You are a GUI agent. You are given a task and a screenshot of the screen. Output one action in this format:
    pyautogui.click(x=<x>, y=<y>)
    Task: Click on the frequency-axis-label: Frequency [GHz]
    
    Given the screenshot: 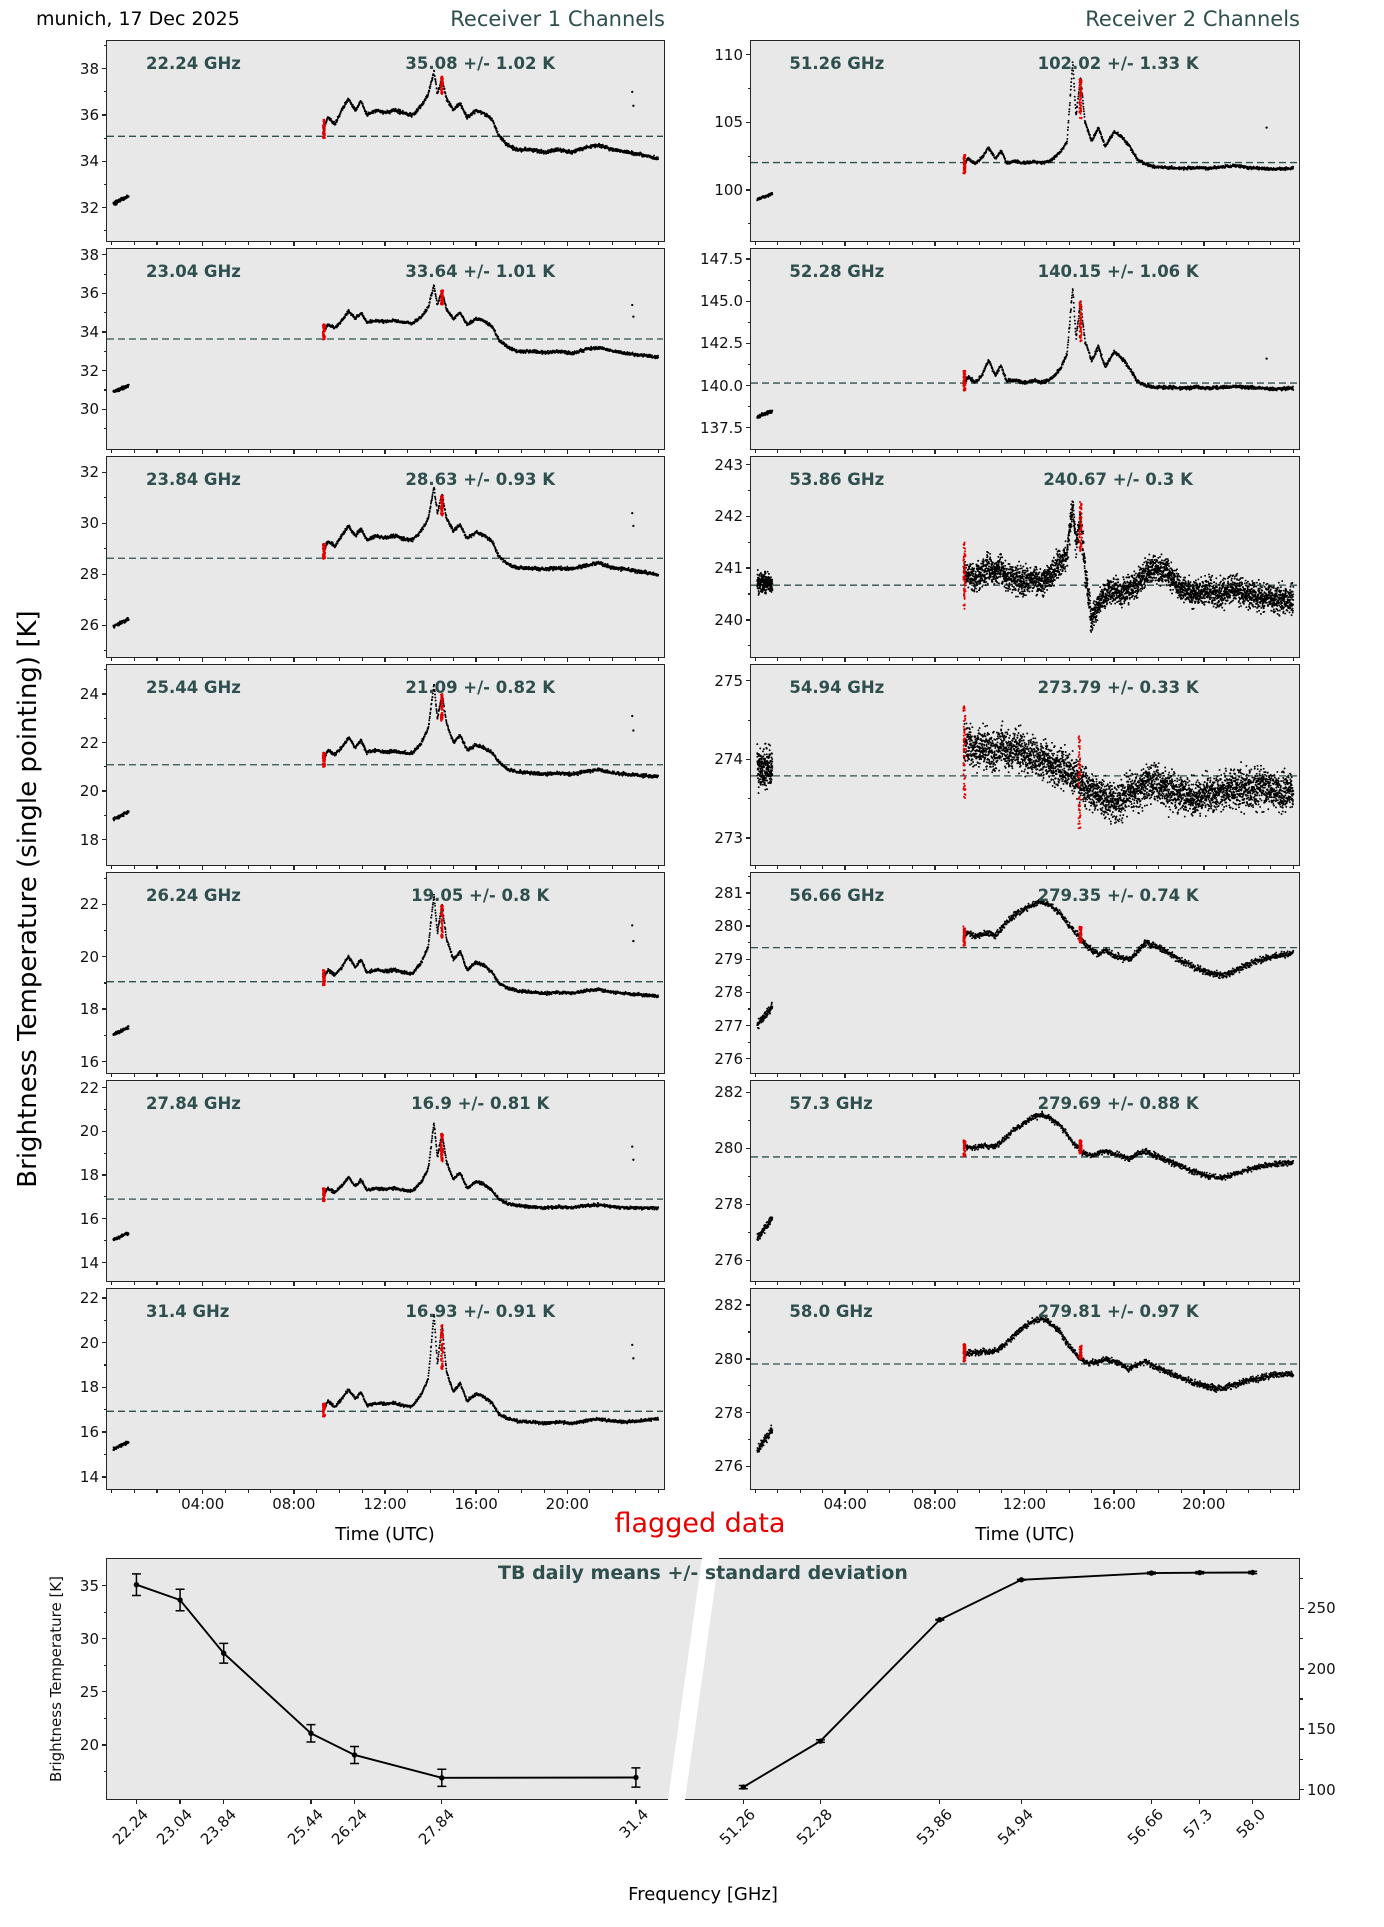 What is the action you would take?
    pyautogui.click(x=703, y=1894)
    